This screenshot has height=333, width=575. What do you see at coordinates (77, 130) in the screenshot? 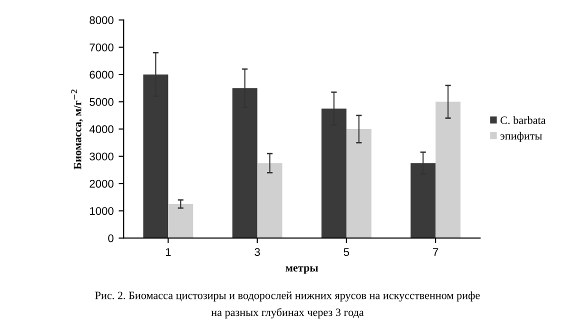
I see `y-axis-title: Биомасса, м/г$^{−2}$` at bounding box center [77, 130].